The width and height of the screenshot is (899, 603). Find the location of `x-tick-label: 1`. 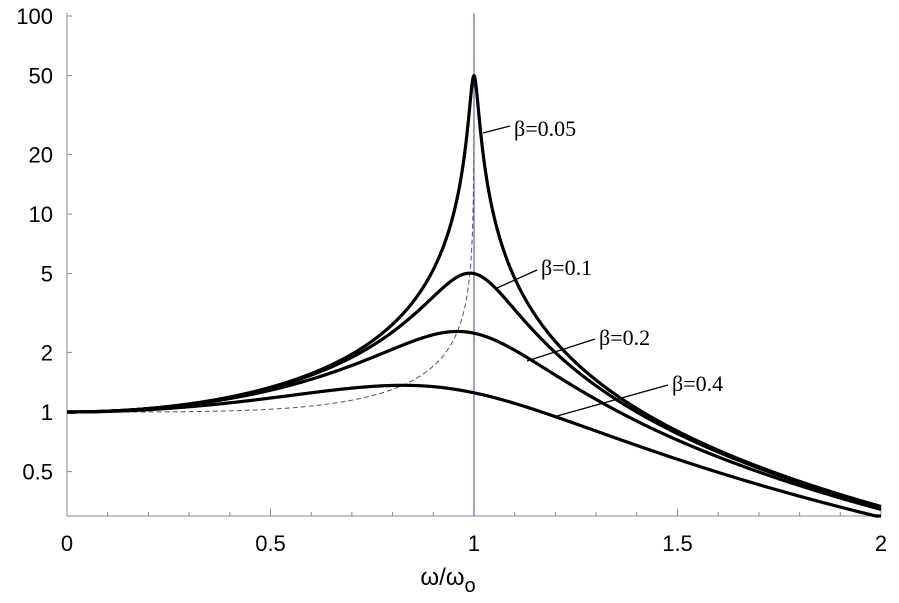

x-tick-label: 1 is located at coordinates (474, 543).